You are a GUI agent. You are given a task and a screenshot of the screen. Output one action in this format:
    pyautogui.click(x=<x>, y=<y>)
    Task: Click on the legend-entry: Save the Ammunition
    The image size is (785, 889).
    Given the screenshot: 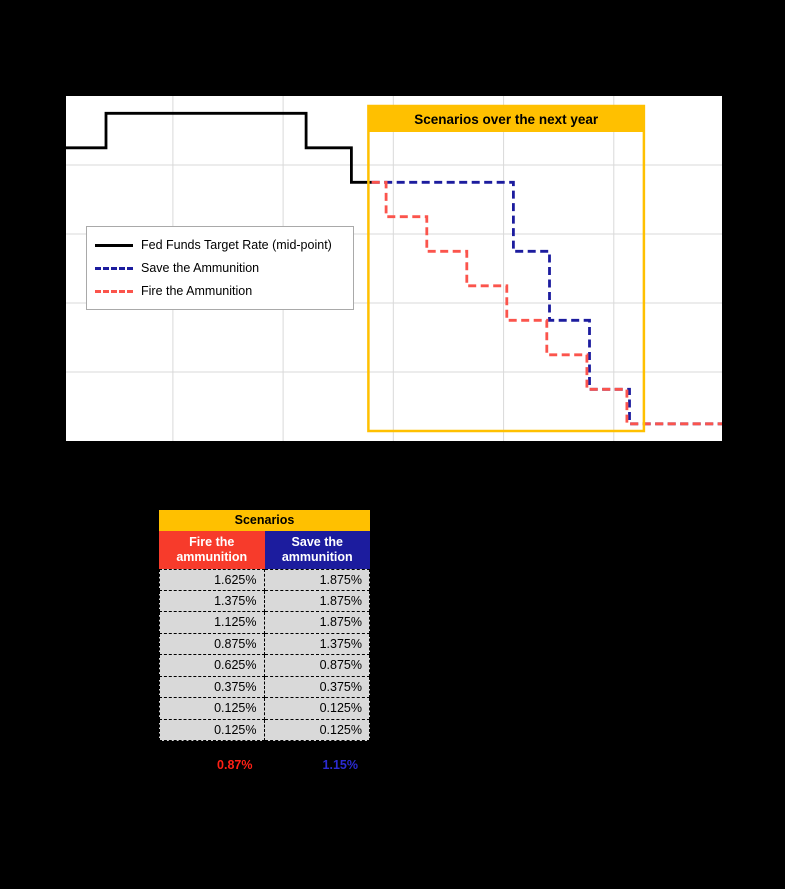 What is the action you would take?
    pyautogui.click(x=220, y=268)
    